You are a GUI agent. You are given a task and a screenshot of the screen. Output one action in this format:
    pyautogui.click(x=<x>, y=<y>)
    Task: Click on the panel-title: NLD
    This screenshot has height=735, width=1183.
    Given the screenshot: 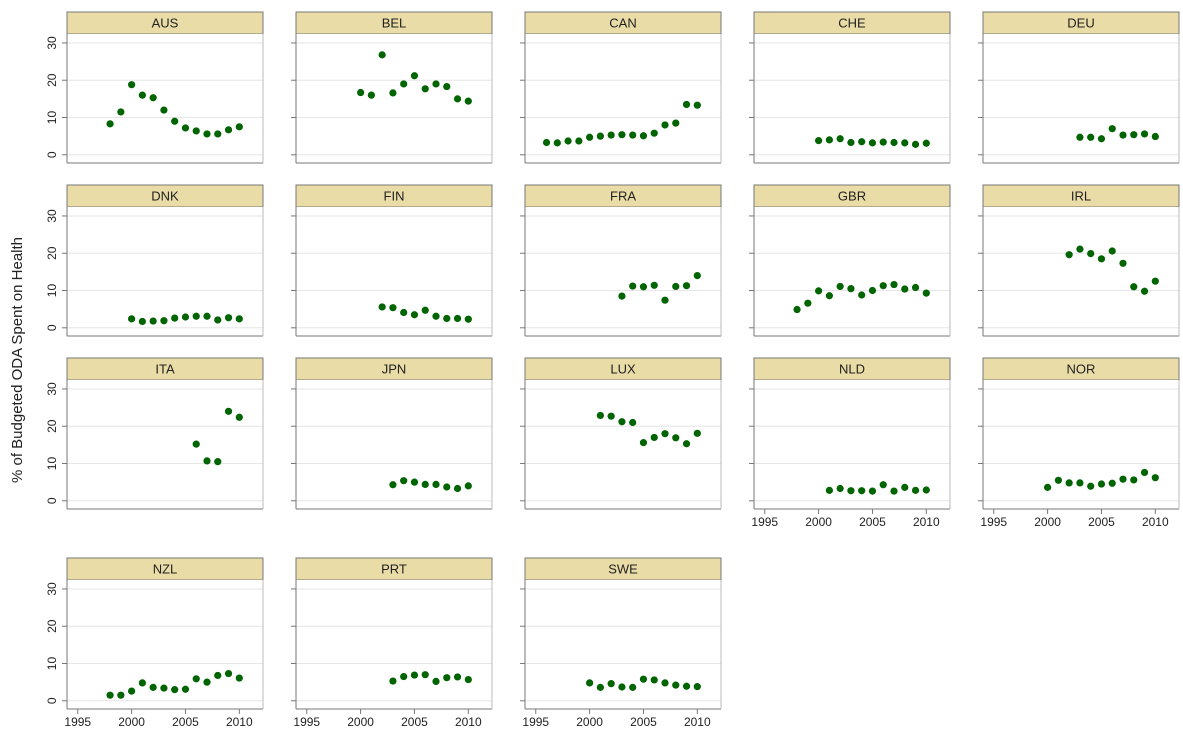 What is the action you would take?
    pyautogui.click(x=852, y=368)
    